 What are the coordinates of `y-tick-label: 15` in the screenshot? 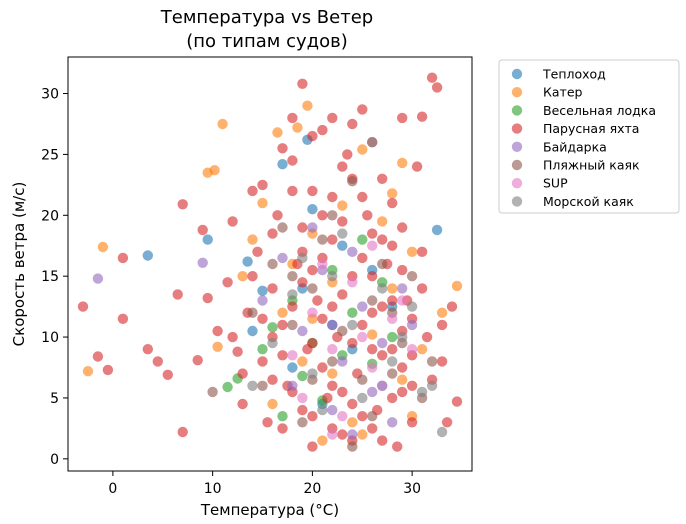 It's located at (50, 277).